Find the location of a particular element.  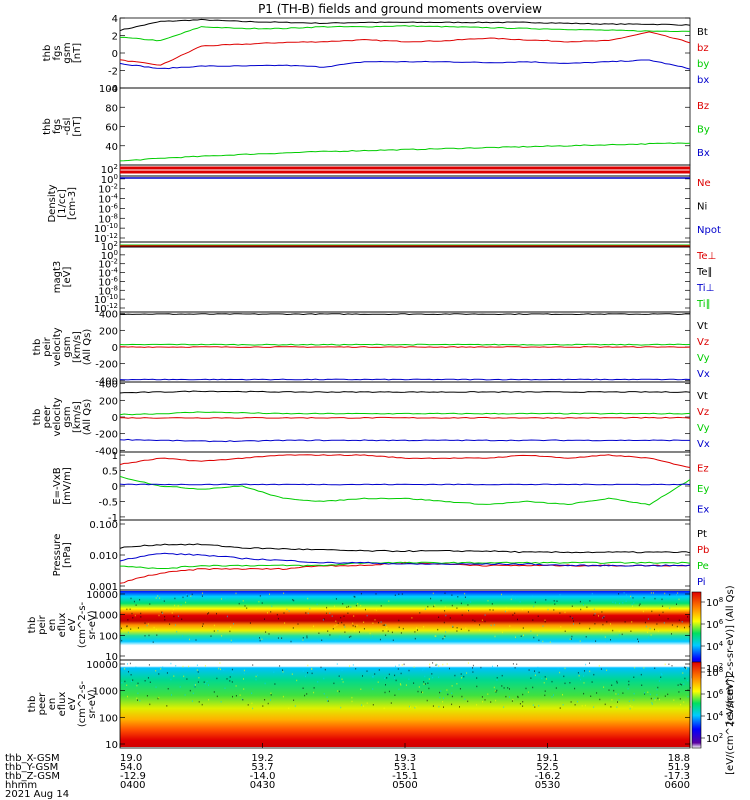

panel-fgs-ytick: -2 is located at coordinates (113, 72).